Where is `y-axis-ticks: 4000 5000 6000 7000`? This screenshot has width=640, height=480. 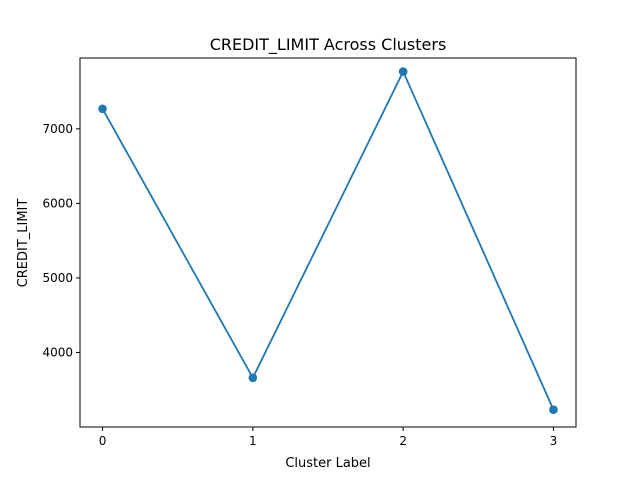 y-axis-ticks: 4000 5000 6000 7000 is located at coordinates (61, 240).